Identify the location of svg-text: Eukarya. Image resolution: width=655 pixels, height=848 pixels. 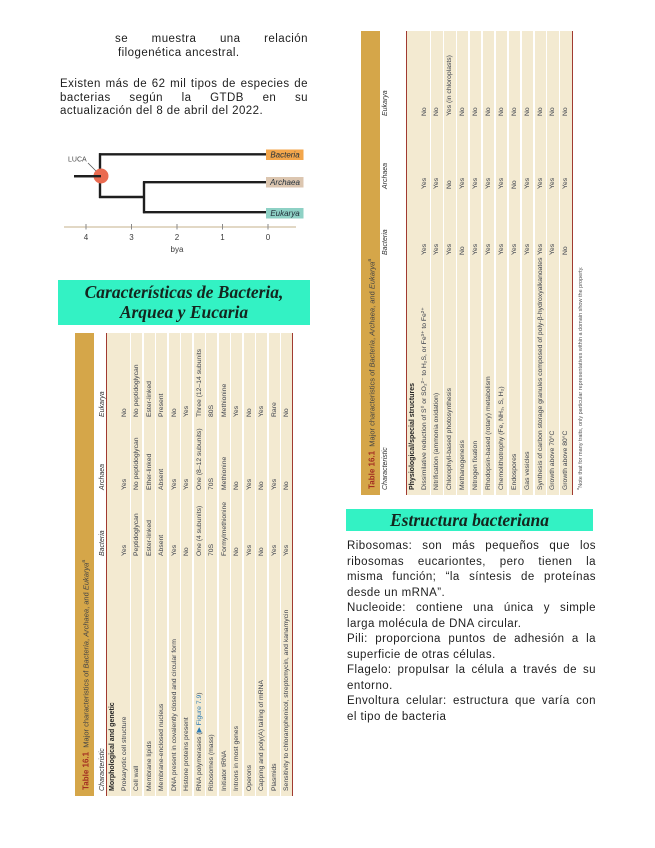
(285, 213).